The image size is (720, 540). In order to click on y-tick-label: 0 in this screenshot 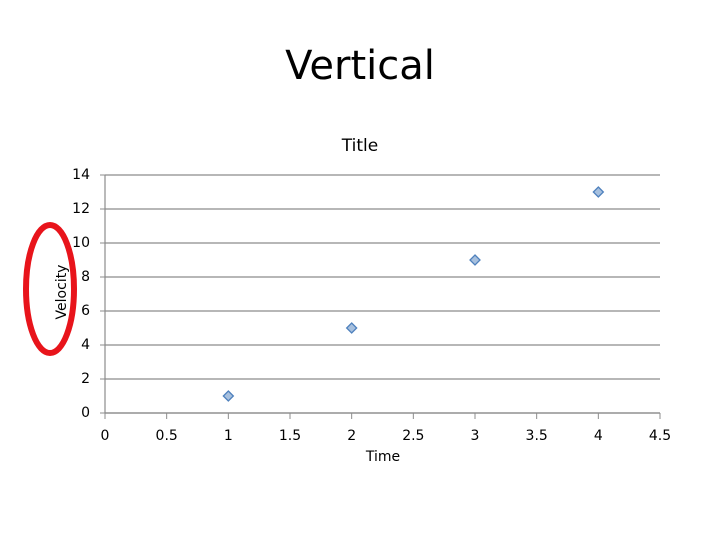, I will do `click(85, 413)`.